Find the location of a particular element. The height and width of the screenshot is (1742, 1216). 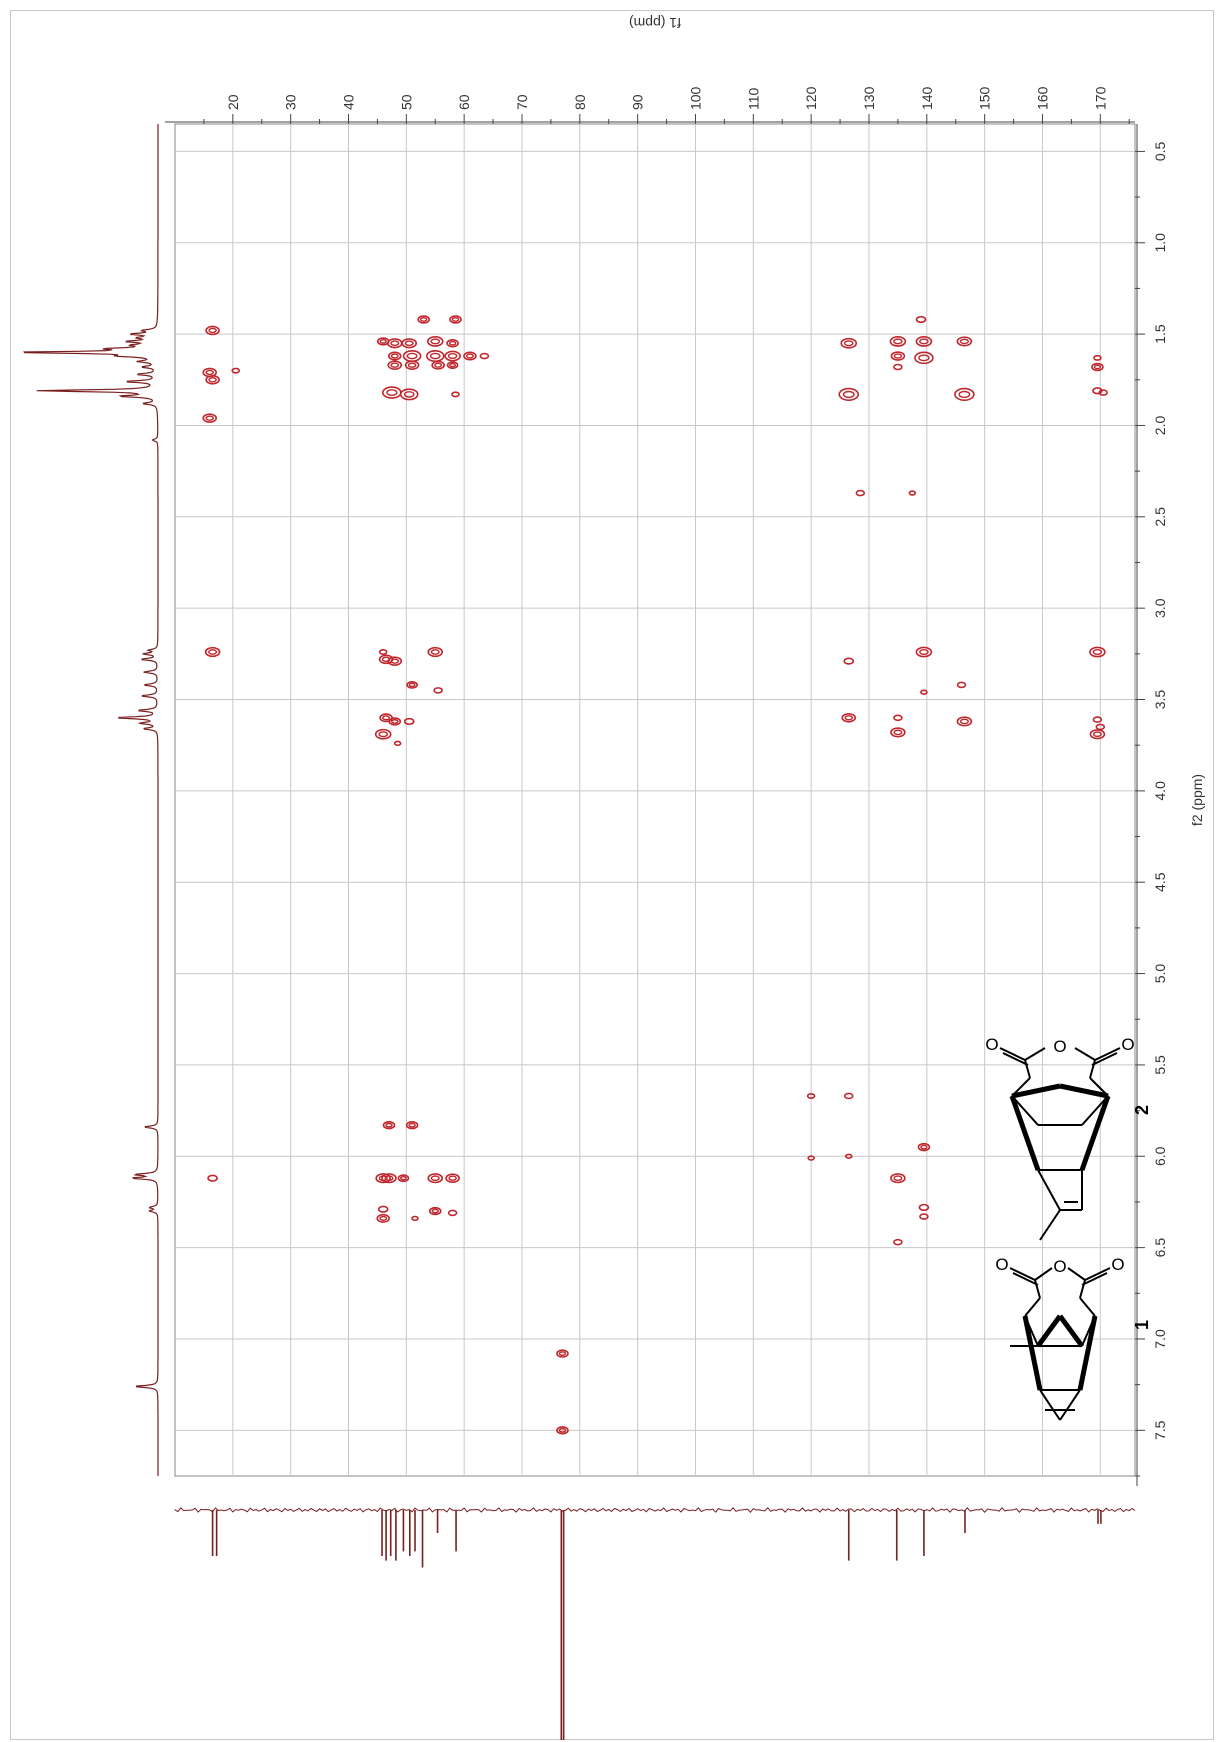

compound-1-structure is located at coordinates (1060, 1344).